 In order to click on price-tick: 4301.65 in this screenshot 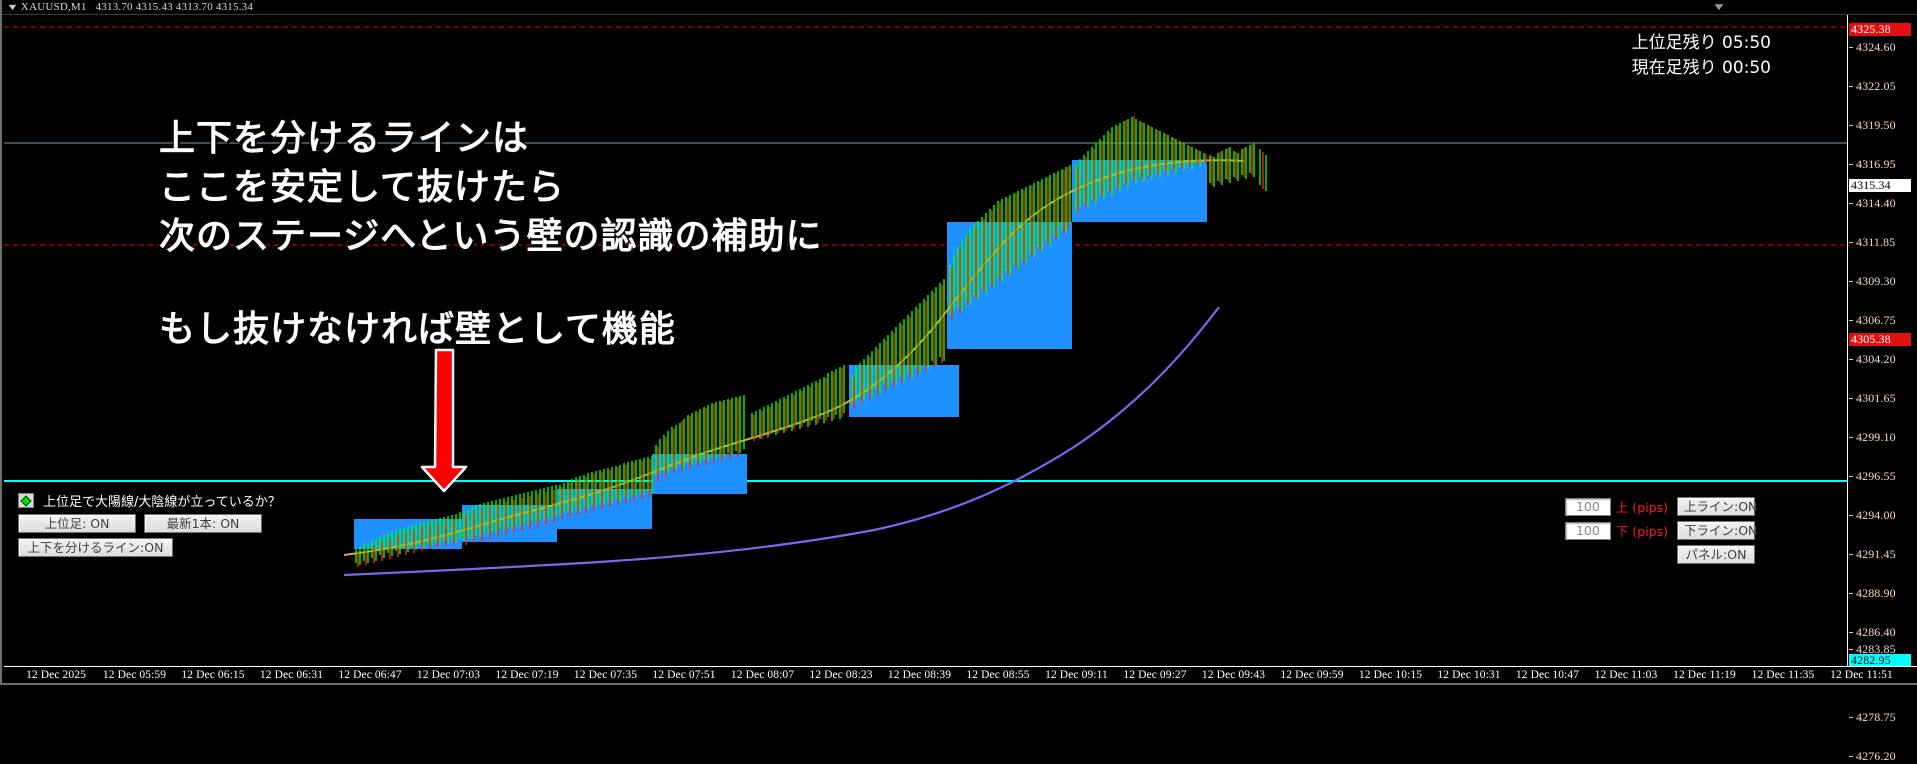, I will do `click(1882, 398)`.